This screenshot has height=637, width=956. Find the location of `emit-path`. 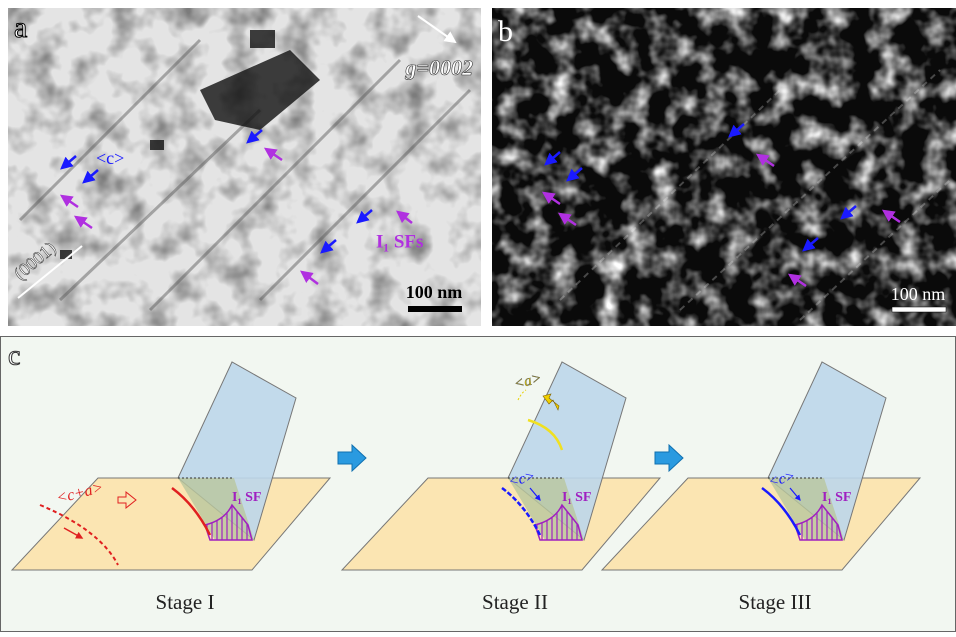

emit-path is located at coordinates (522, 395).